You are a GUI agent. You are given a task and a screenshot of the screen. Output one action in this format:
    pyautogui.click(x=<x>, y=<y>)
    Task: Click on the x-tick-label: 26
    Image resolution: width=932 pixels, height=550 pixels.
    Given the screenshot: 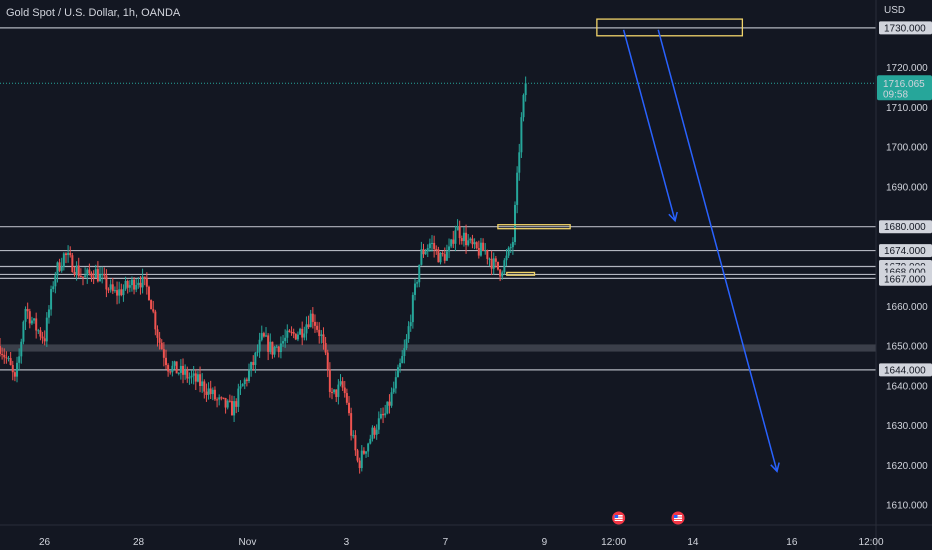 What is the action you would take?
    pyautogui.click(x=45, y=542)
    